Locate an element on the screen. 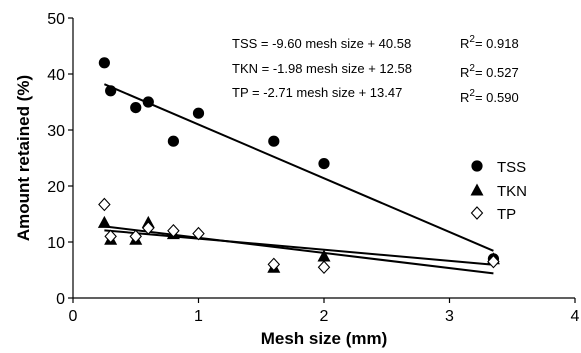 The width and height of the screenshot is (581, 353). y-axis-title: Amount retained (%) is located at coordinates (23, 158).